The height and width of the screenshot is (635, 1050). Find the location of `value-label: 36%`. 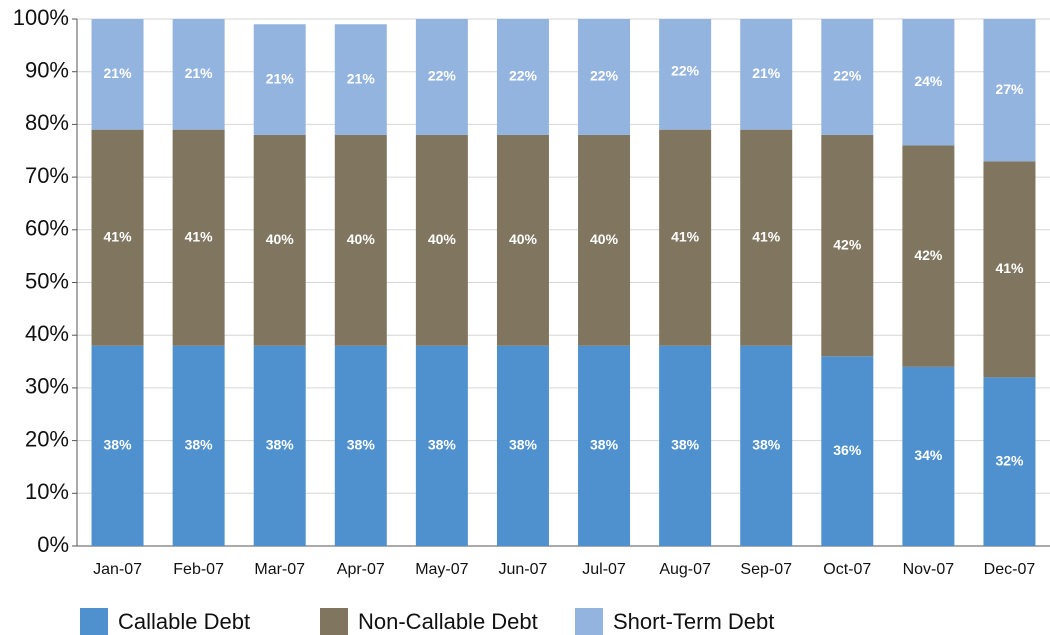

value-label: 36% is located at coordinates (847, 450).